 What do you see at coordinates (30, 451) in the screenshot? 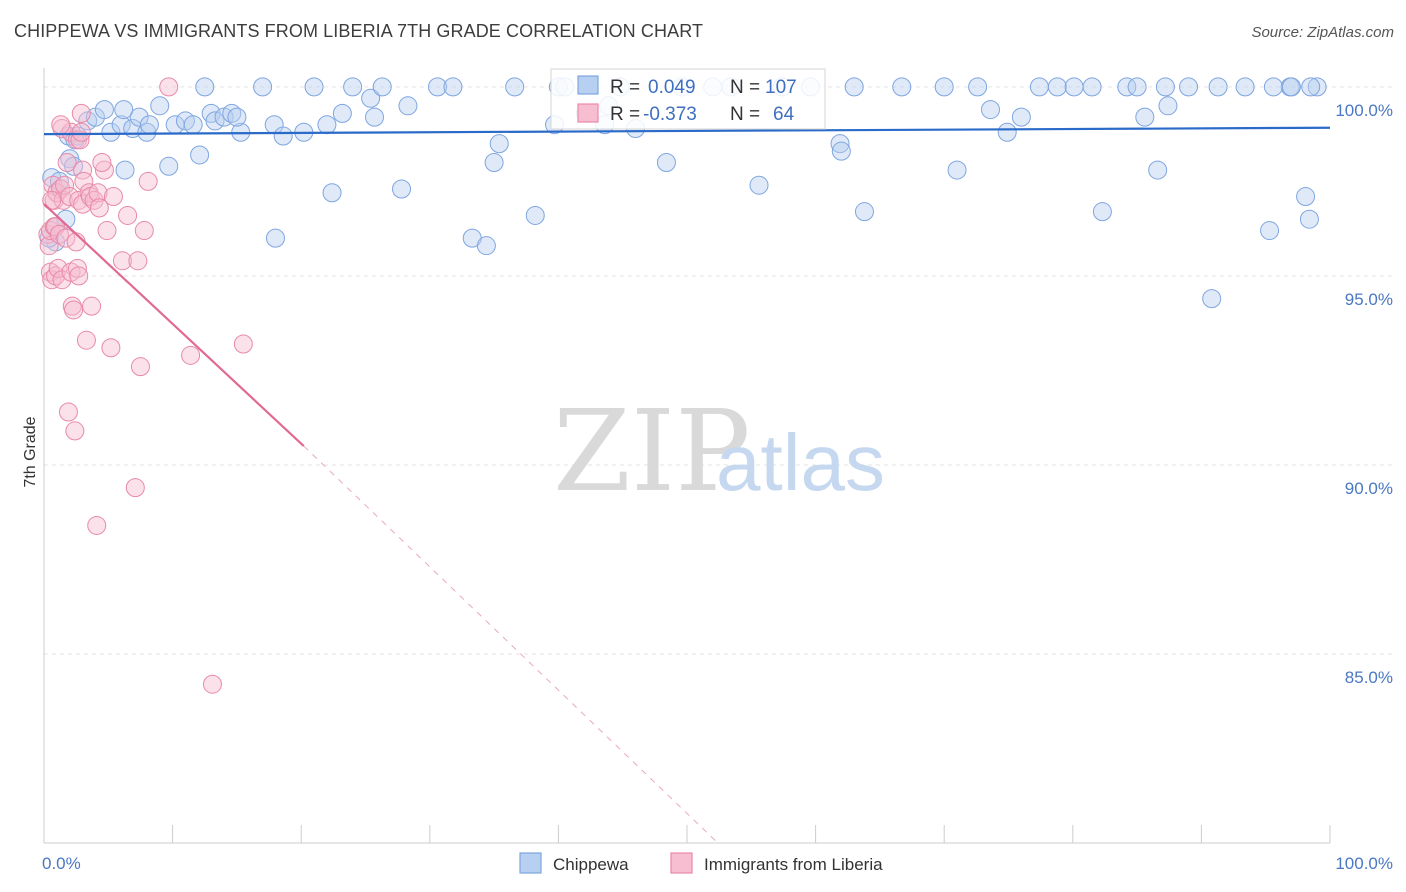
I see `y-axis-title: 7th Grade` at bounding box center [30, 451].